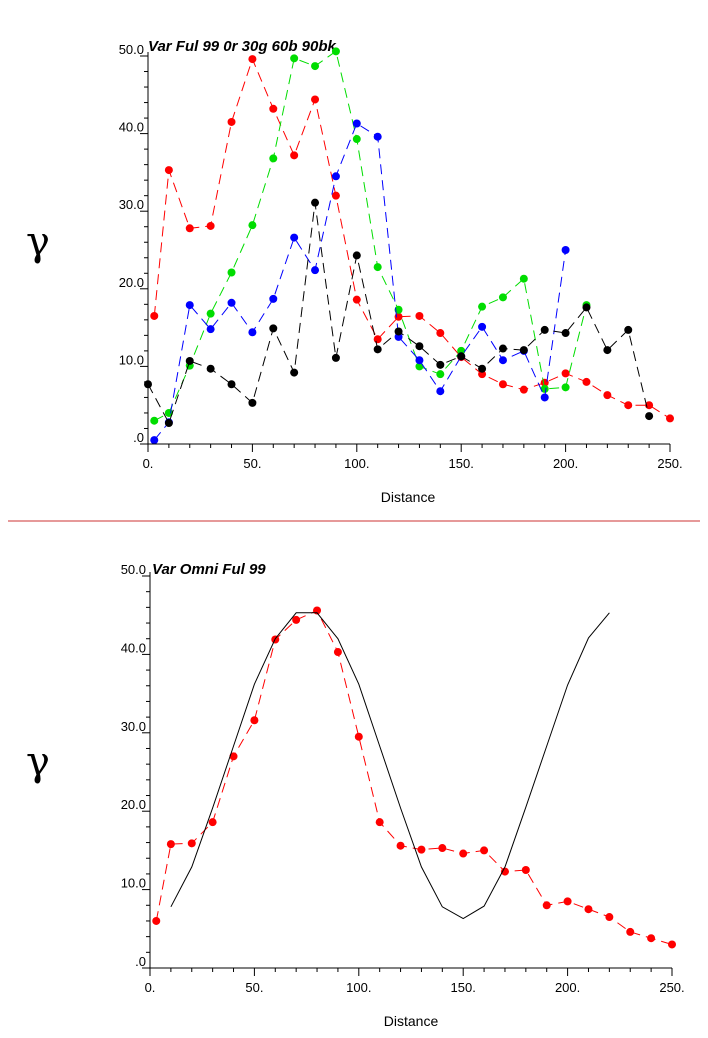 This screenshot has height=1038, width=708. What do you see at coordinates (567, 987) in the screenshot?
I see `x-tick-label: 200.` at bounding box center [567, 987].